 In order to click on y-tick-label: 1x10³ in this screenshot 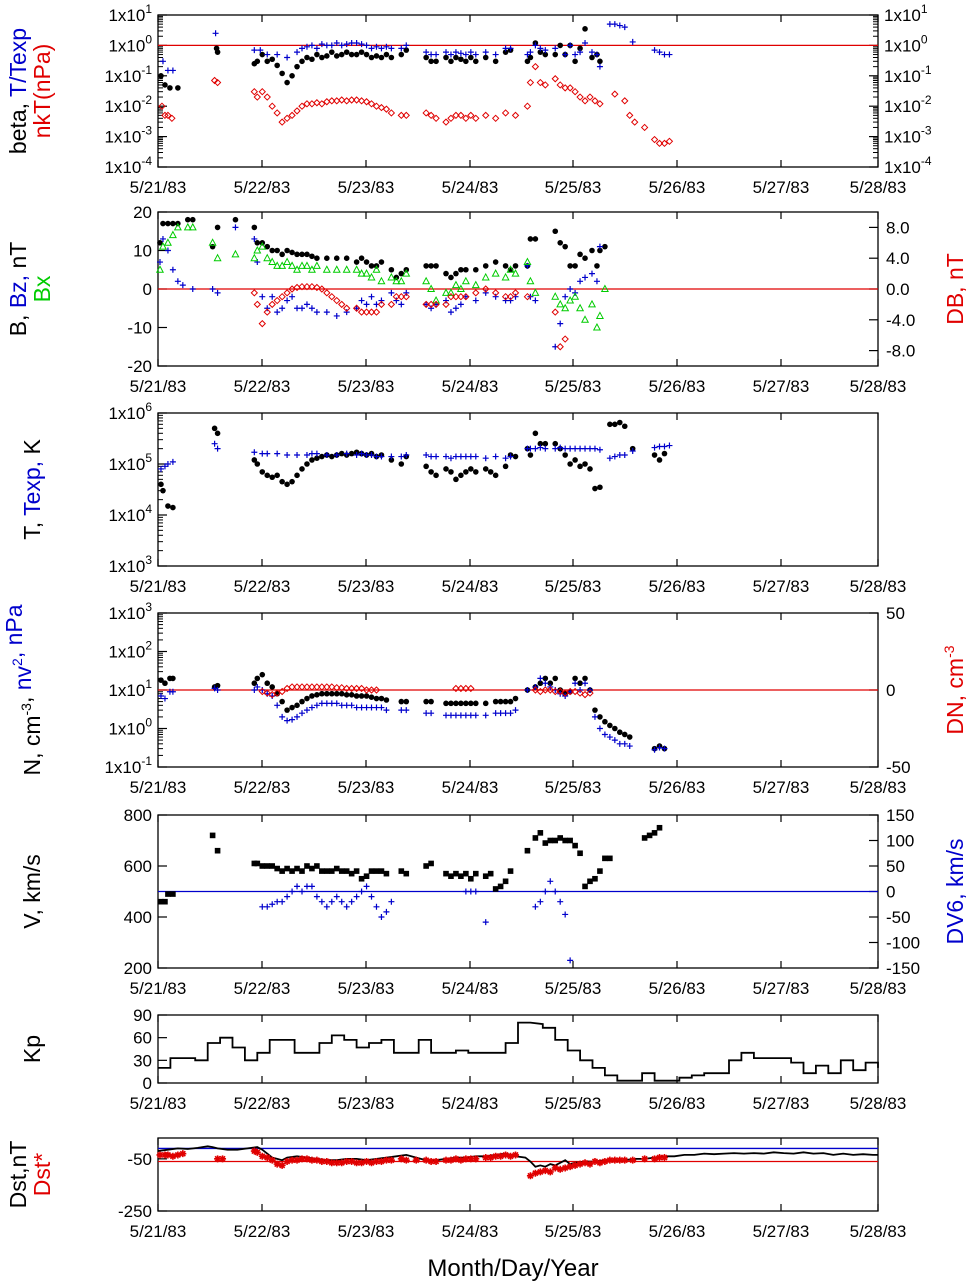, I will do `click(130, 564)`.